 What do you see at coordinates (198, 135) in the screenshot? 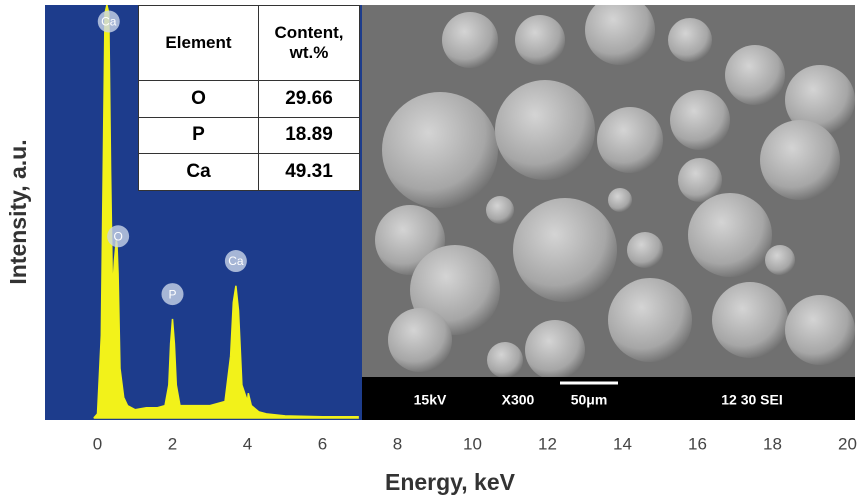
I see `table-cell: P` at bounding box center [198, 135].